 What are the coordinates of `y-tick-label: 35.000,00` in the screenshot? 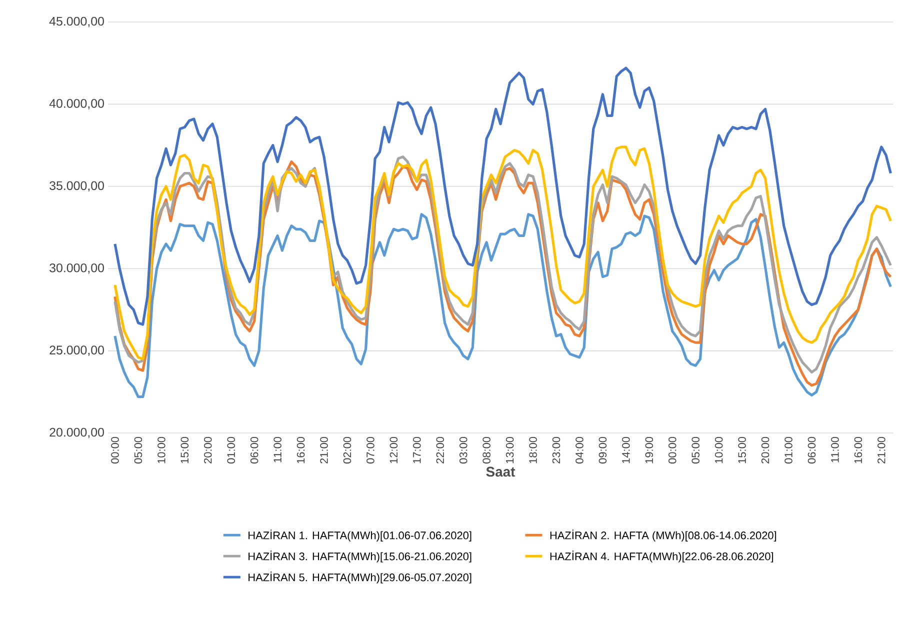 It's located at (77, 186).